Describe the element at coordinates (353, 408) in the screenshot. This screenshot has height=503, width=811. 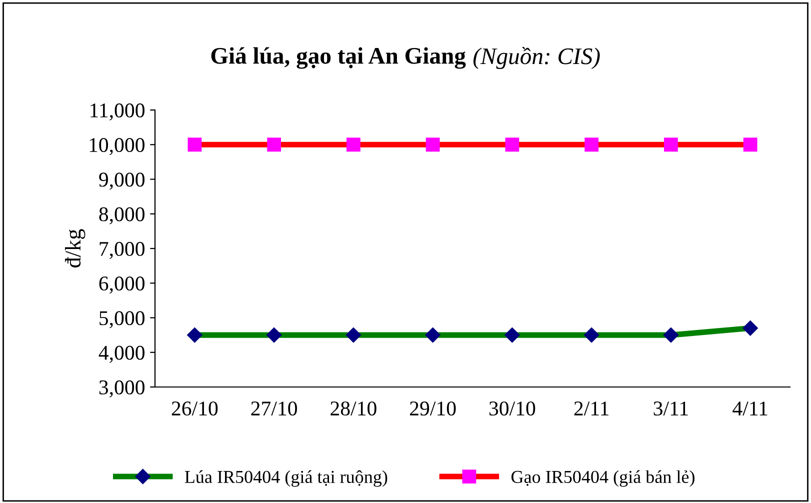
I see `x-tick-label: 28/10` at that location.